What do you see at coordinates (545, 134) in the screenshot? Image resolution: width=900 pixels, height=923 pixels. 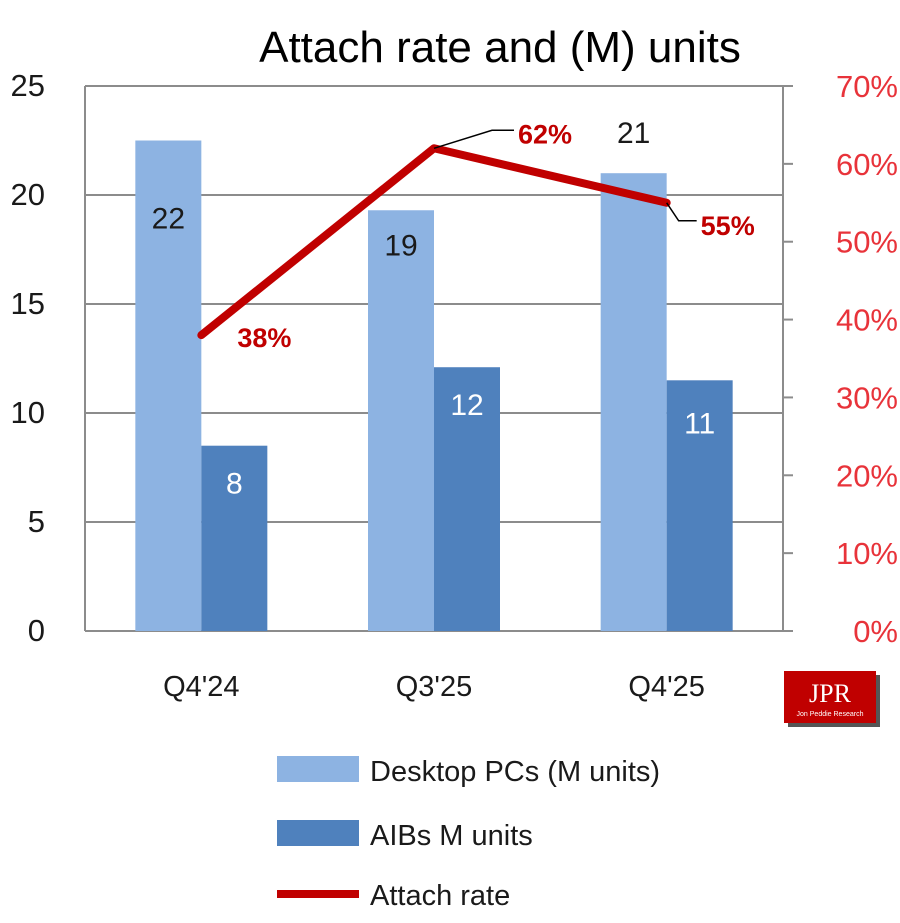 I see `rate-data-label: 62%` at bounding box center [545, 134].